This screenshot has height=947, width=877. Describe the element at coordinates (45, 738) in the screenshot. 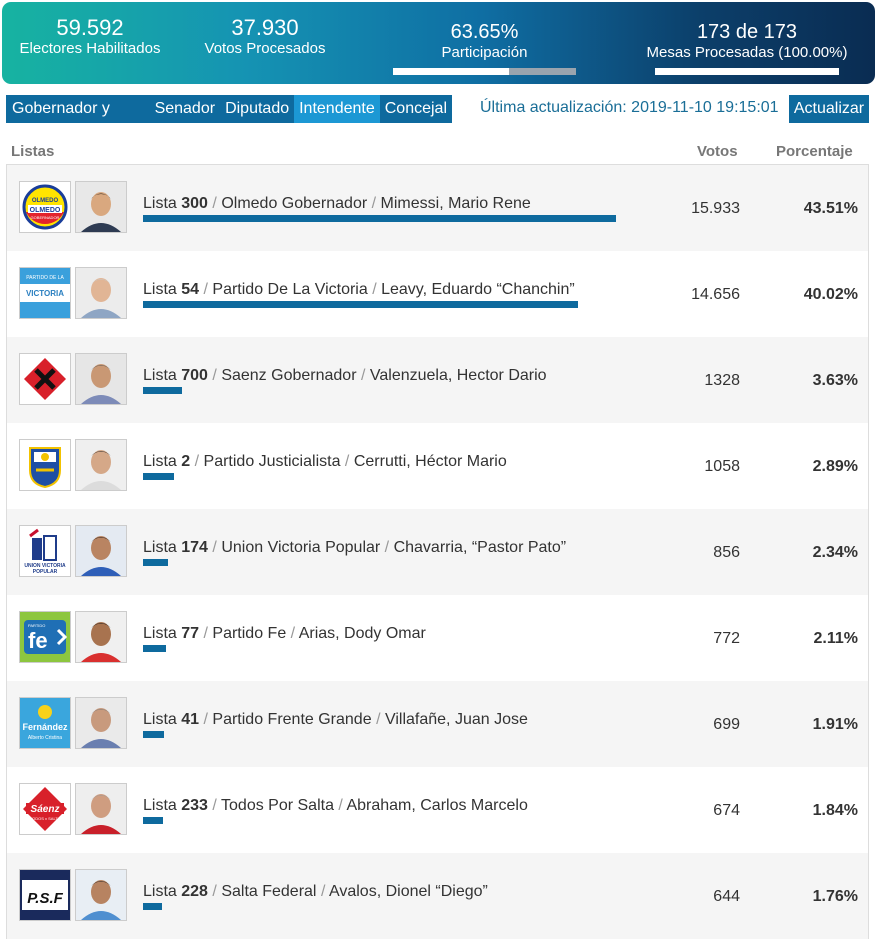

I see `fernandez-logo-sub: Alberto Cristina` at that location.